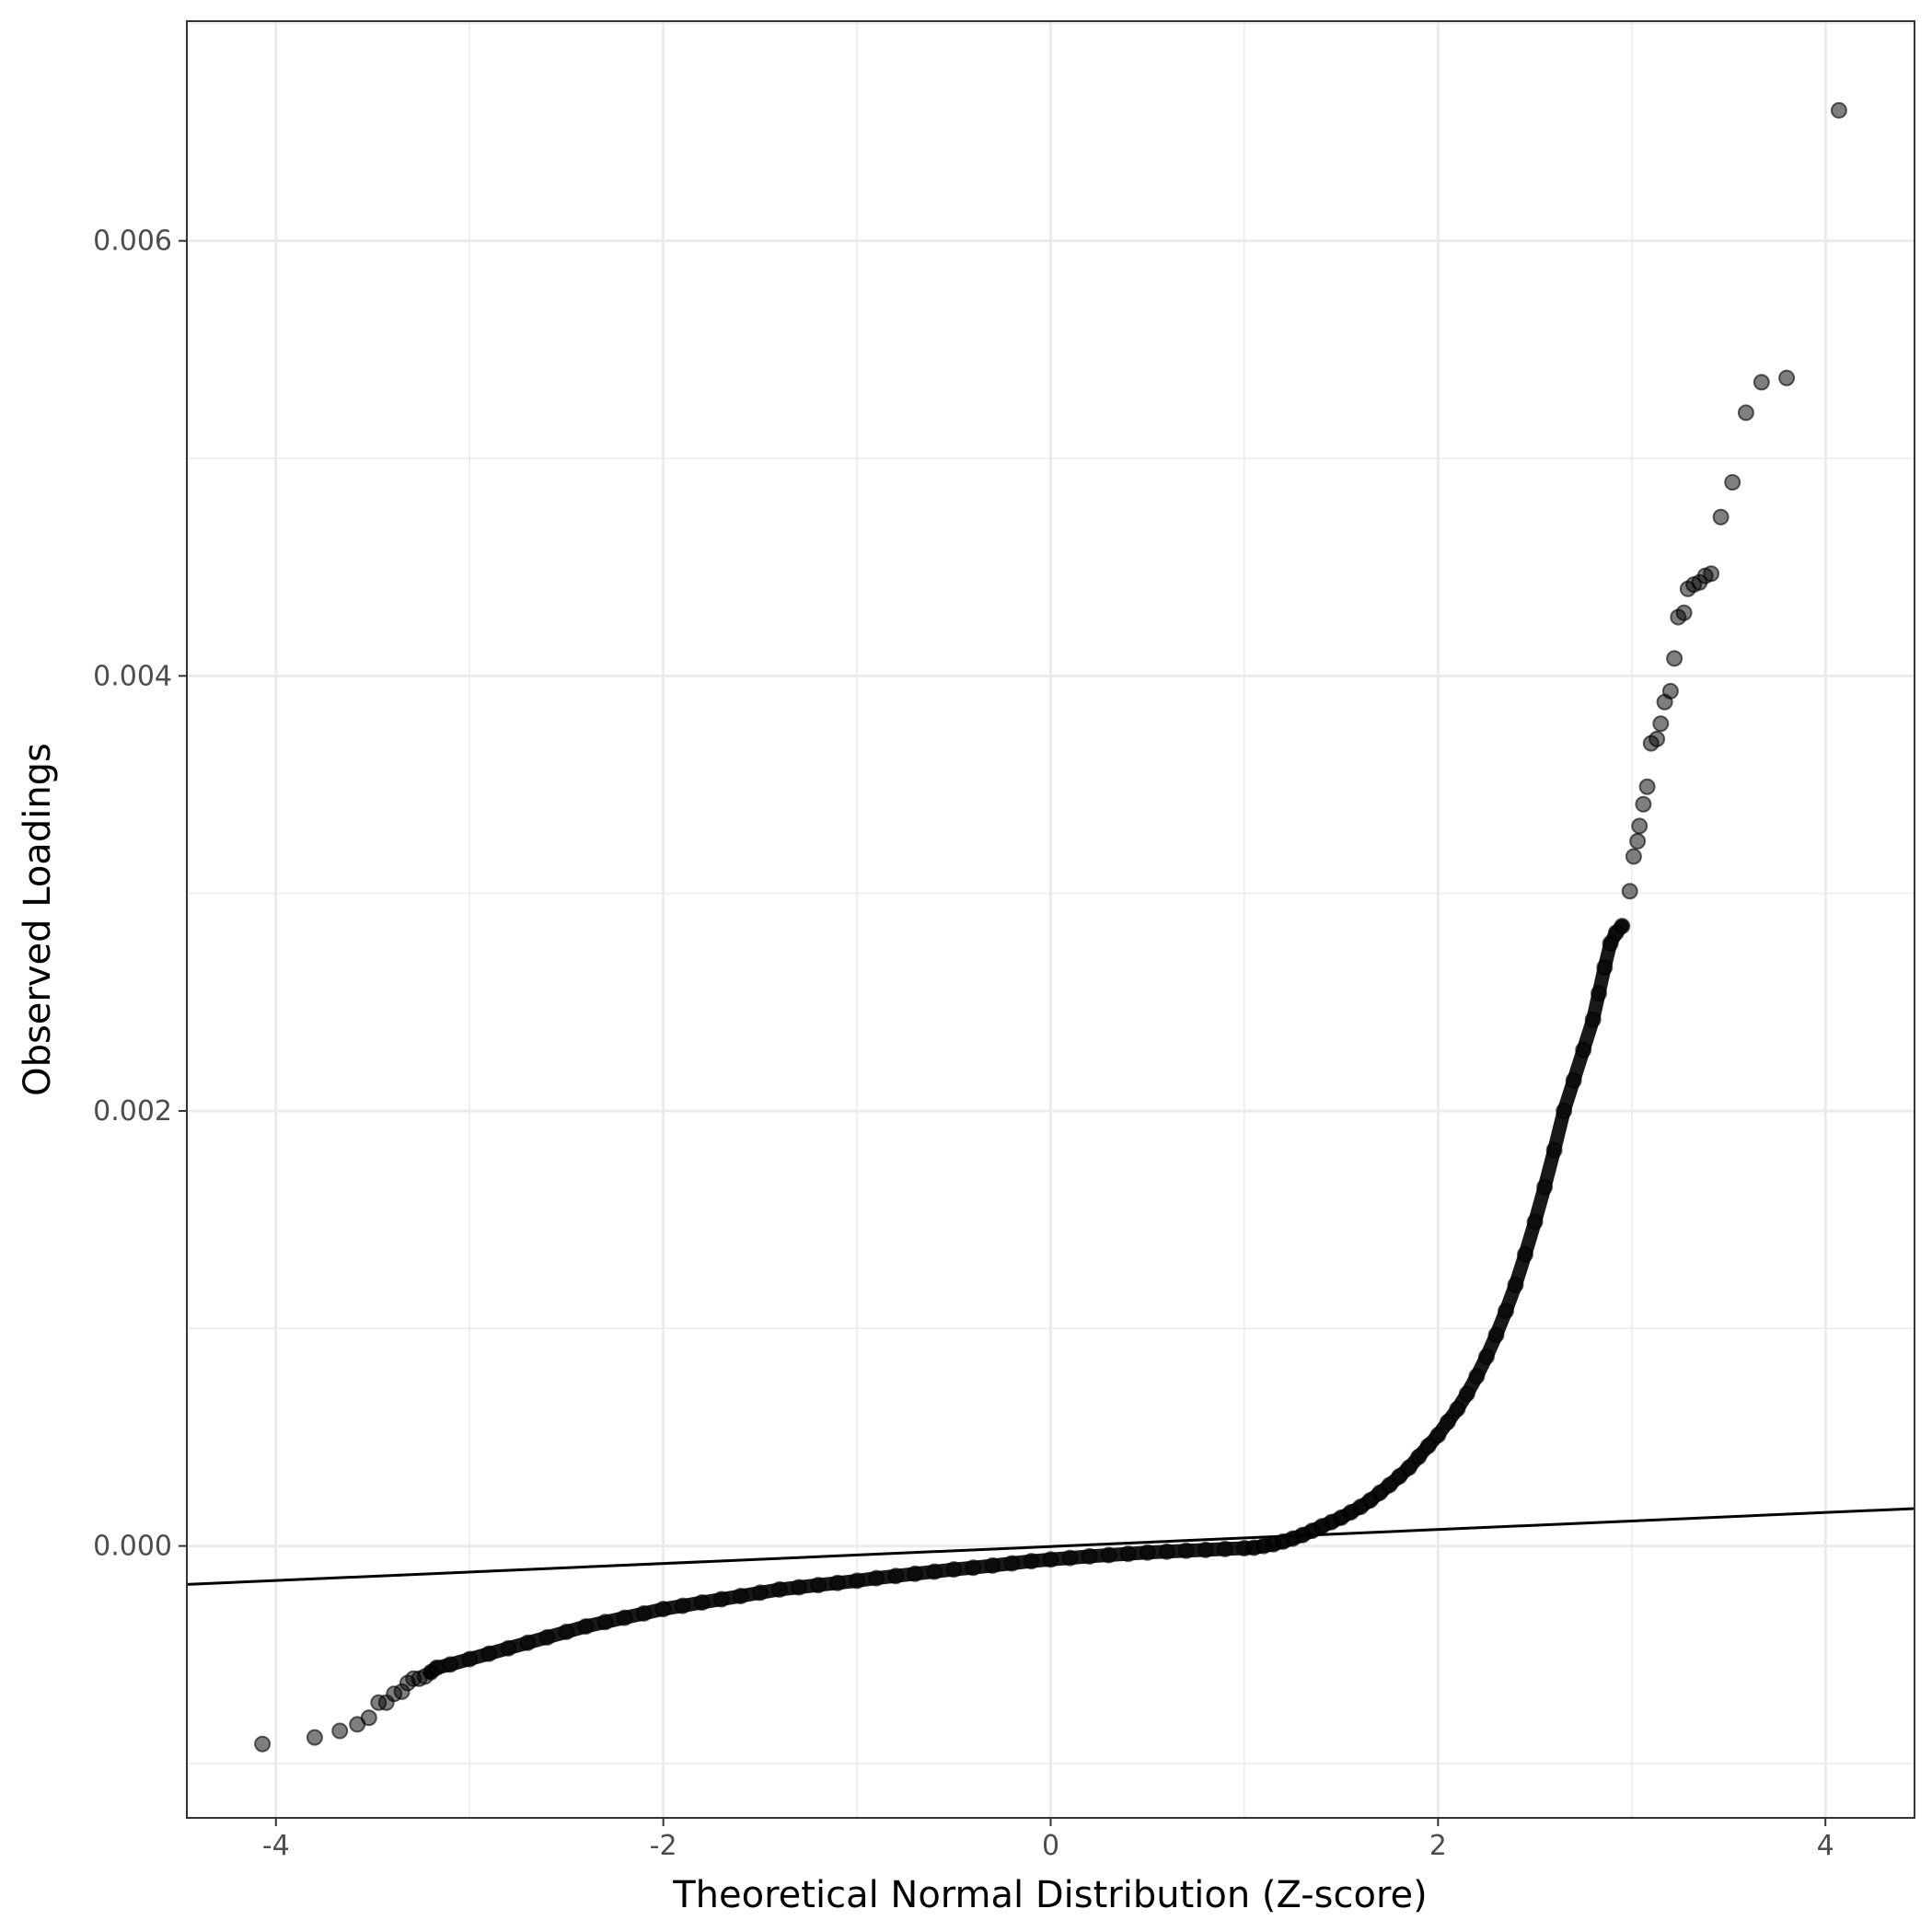 This screenshot has width=1932, height=1932. Describe the element at coordinates (132, 242) in the screenshot. I see `y-tick-label: 0.006` at that location.